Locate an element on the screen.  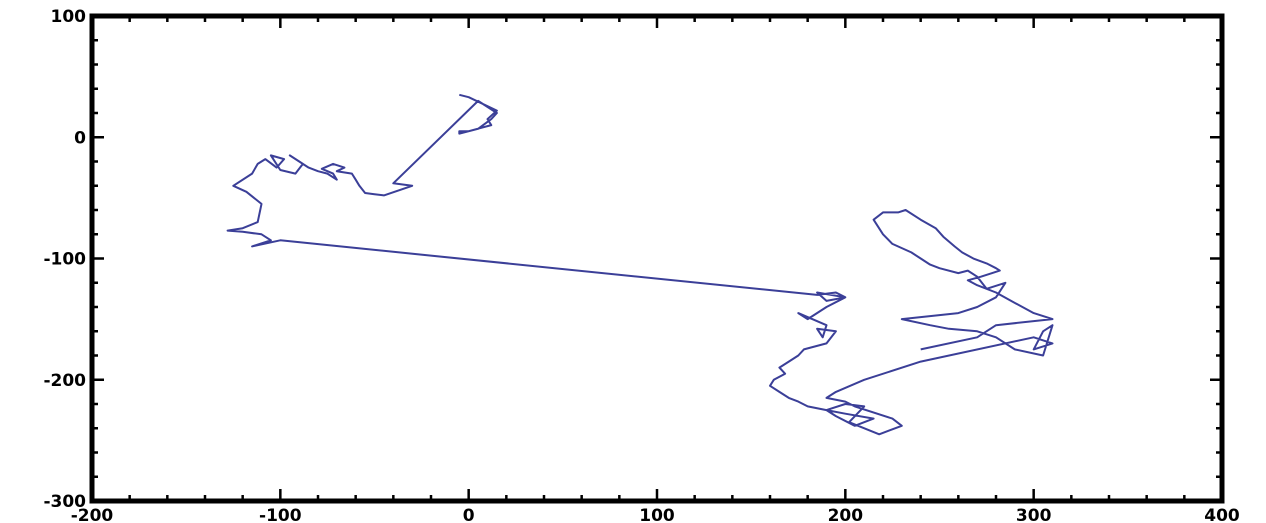
x-tick-label: -100 is located at coordinates (280, 514).